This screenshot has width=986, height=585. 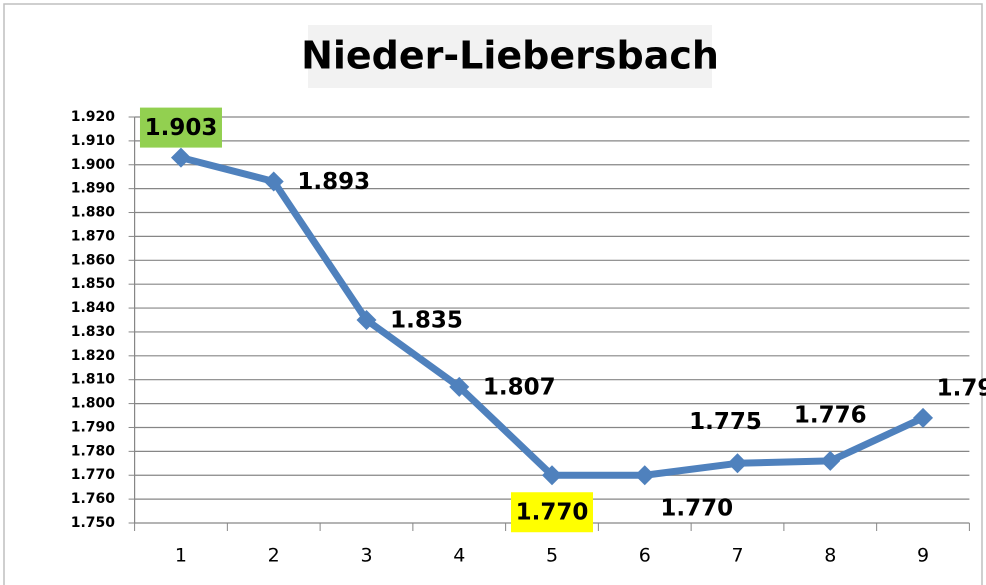 I want to click on y-tick-label: 1.820, so click(x=93, y=356).